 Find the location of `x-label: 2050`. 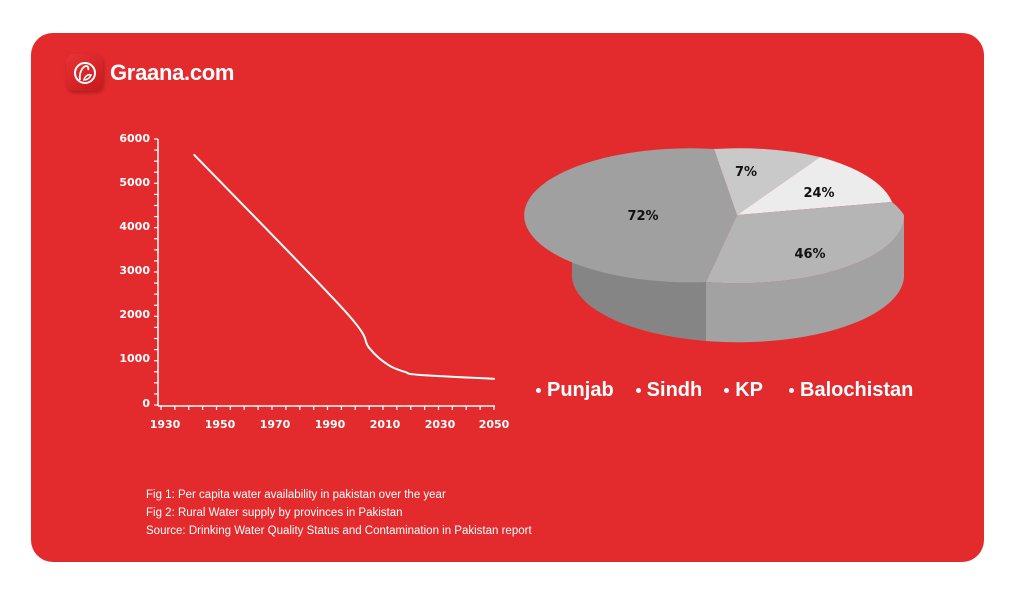

x-label: 2050 is located at coordinates (494, 424).